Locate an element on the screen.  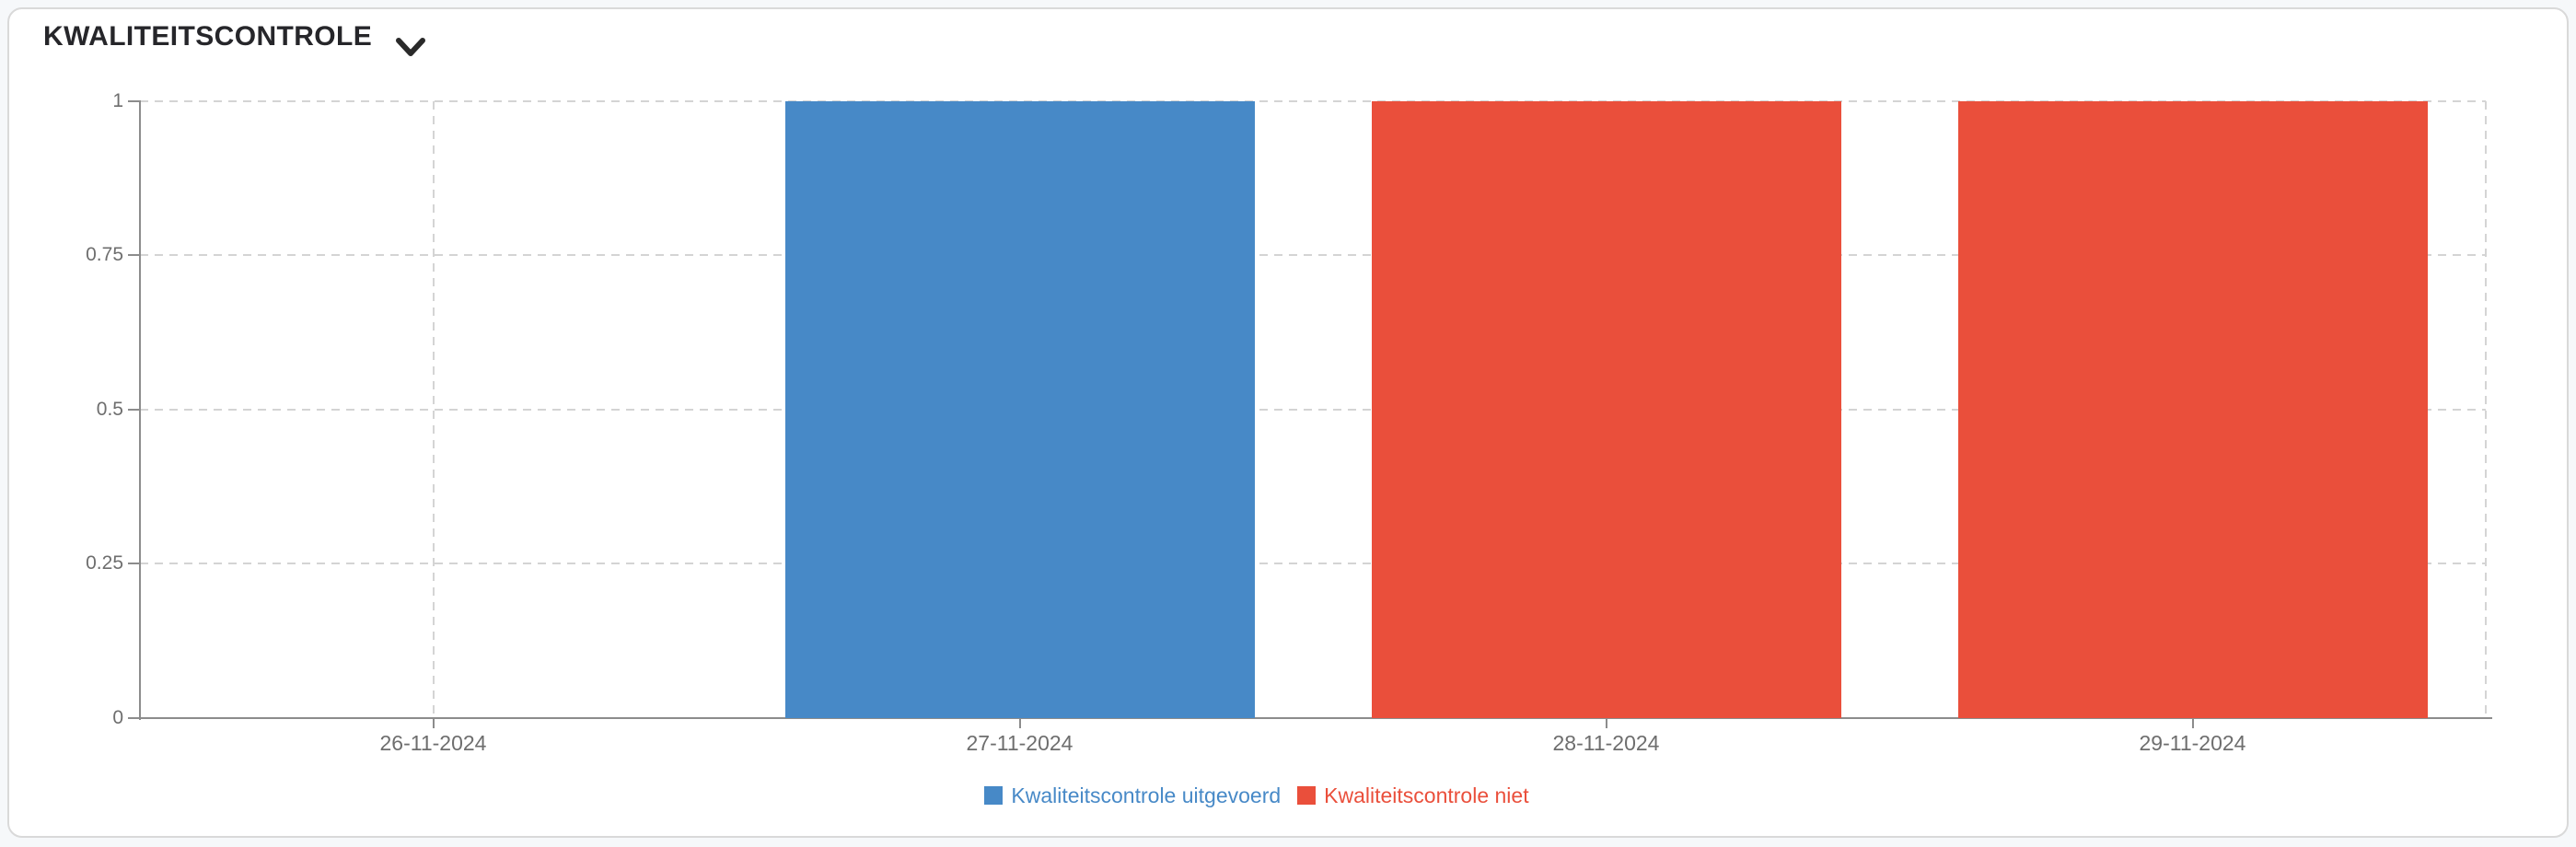
collapse-panel-button is located at coordinates (412, 48).